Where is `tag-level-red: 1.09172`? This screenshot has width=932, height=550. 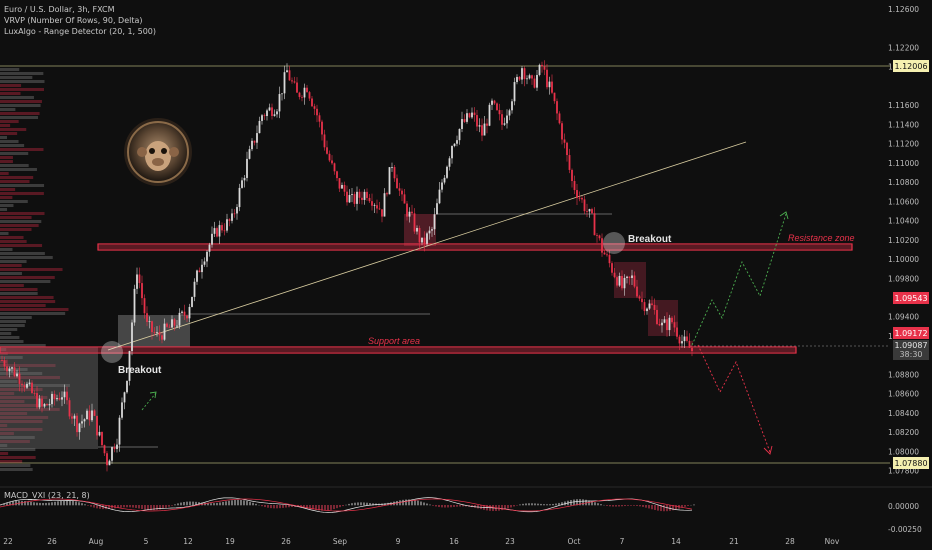 tag-level-red: 1.09172 is located at coordinates (910, 333).